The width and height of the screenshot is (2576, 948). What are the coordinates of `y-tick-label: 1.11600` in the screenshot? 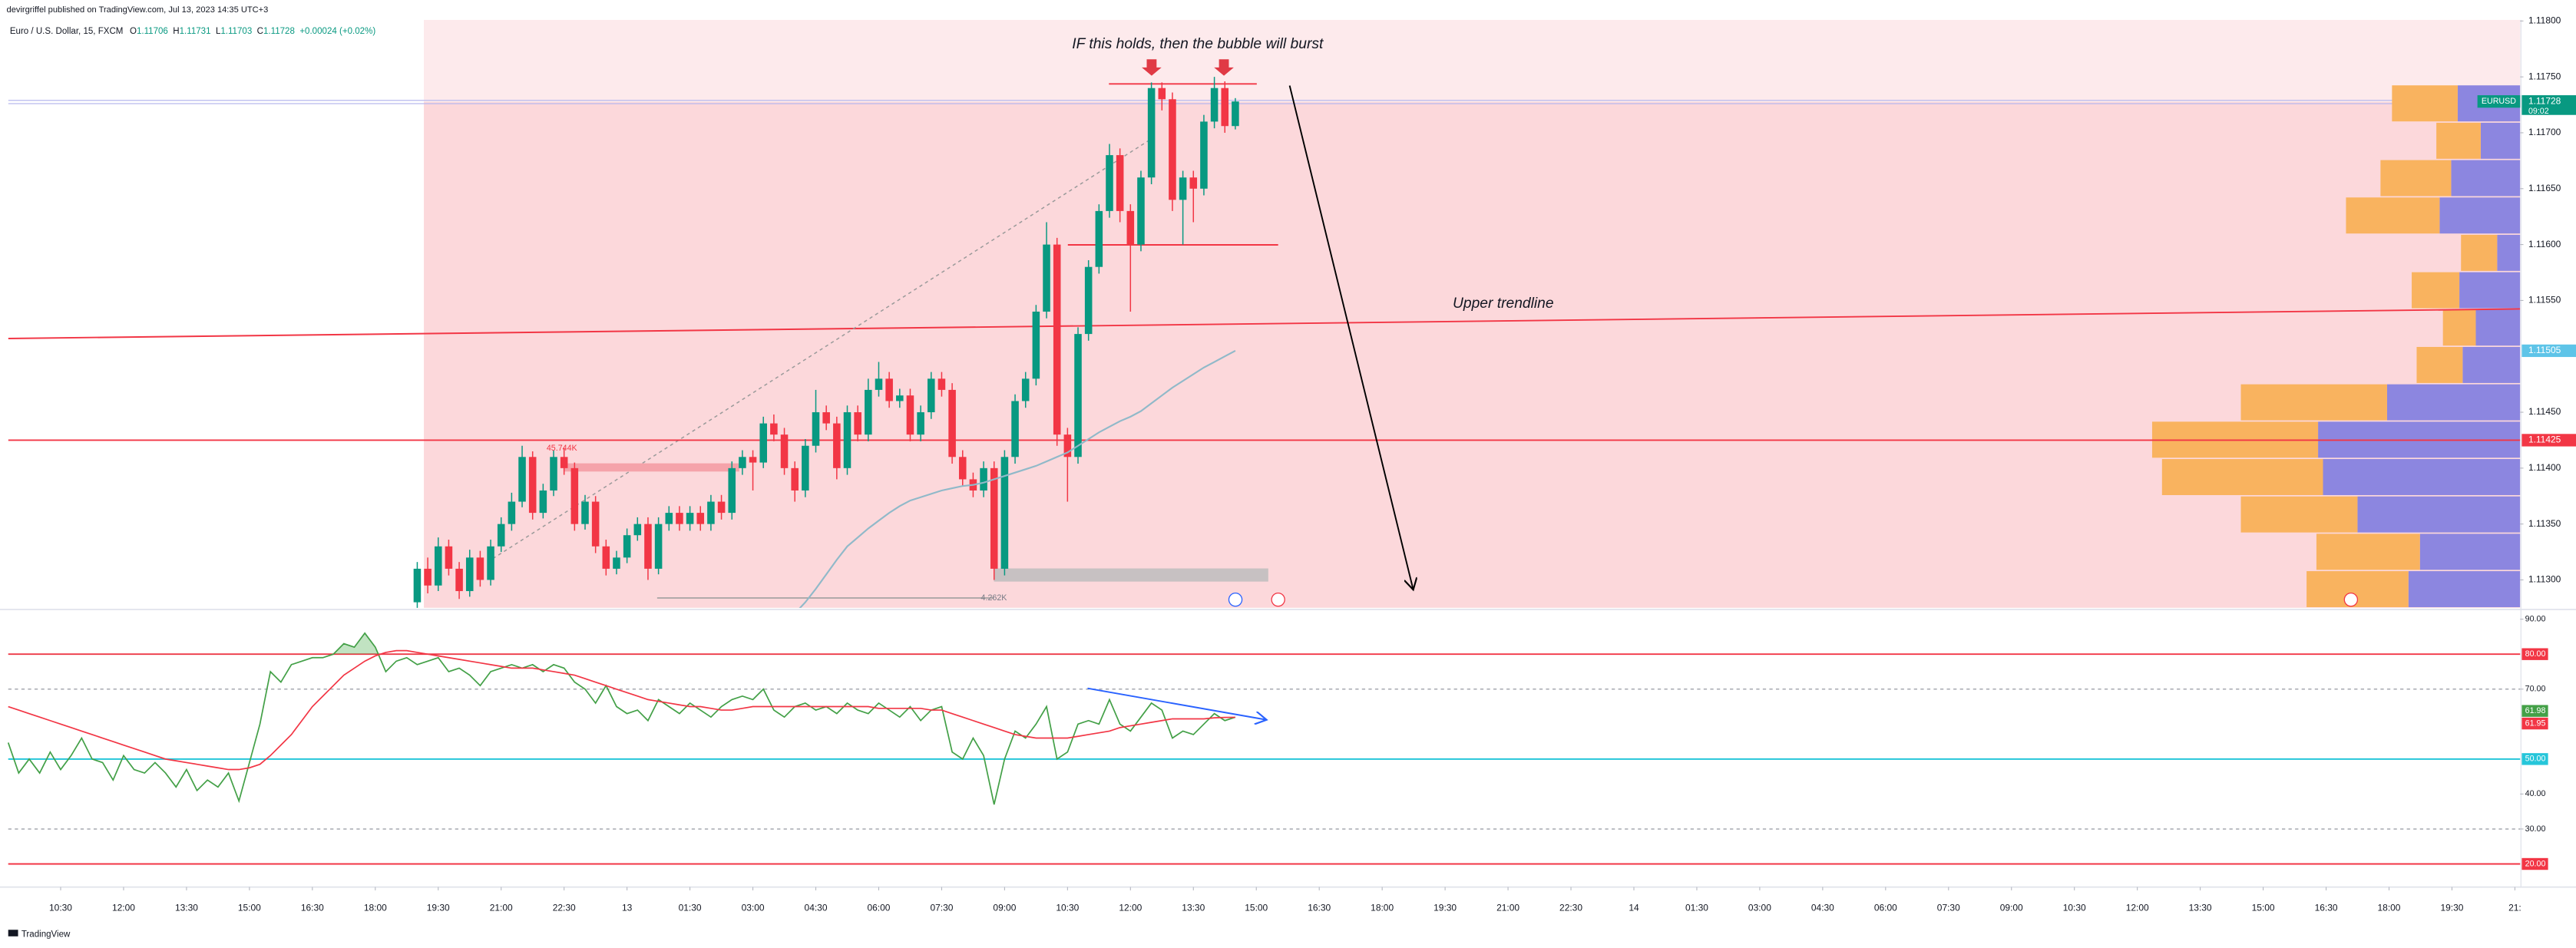 It's located at (2544, 244).